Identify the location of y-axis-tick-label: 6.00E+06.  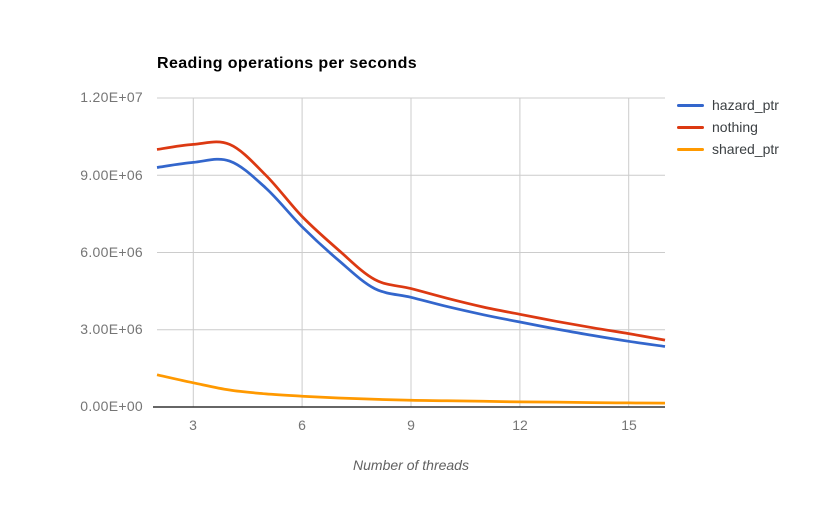
(111, 252).